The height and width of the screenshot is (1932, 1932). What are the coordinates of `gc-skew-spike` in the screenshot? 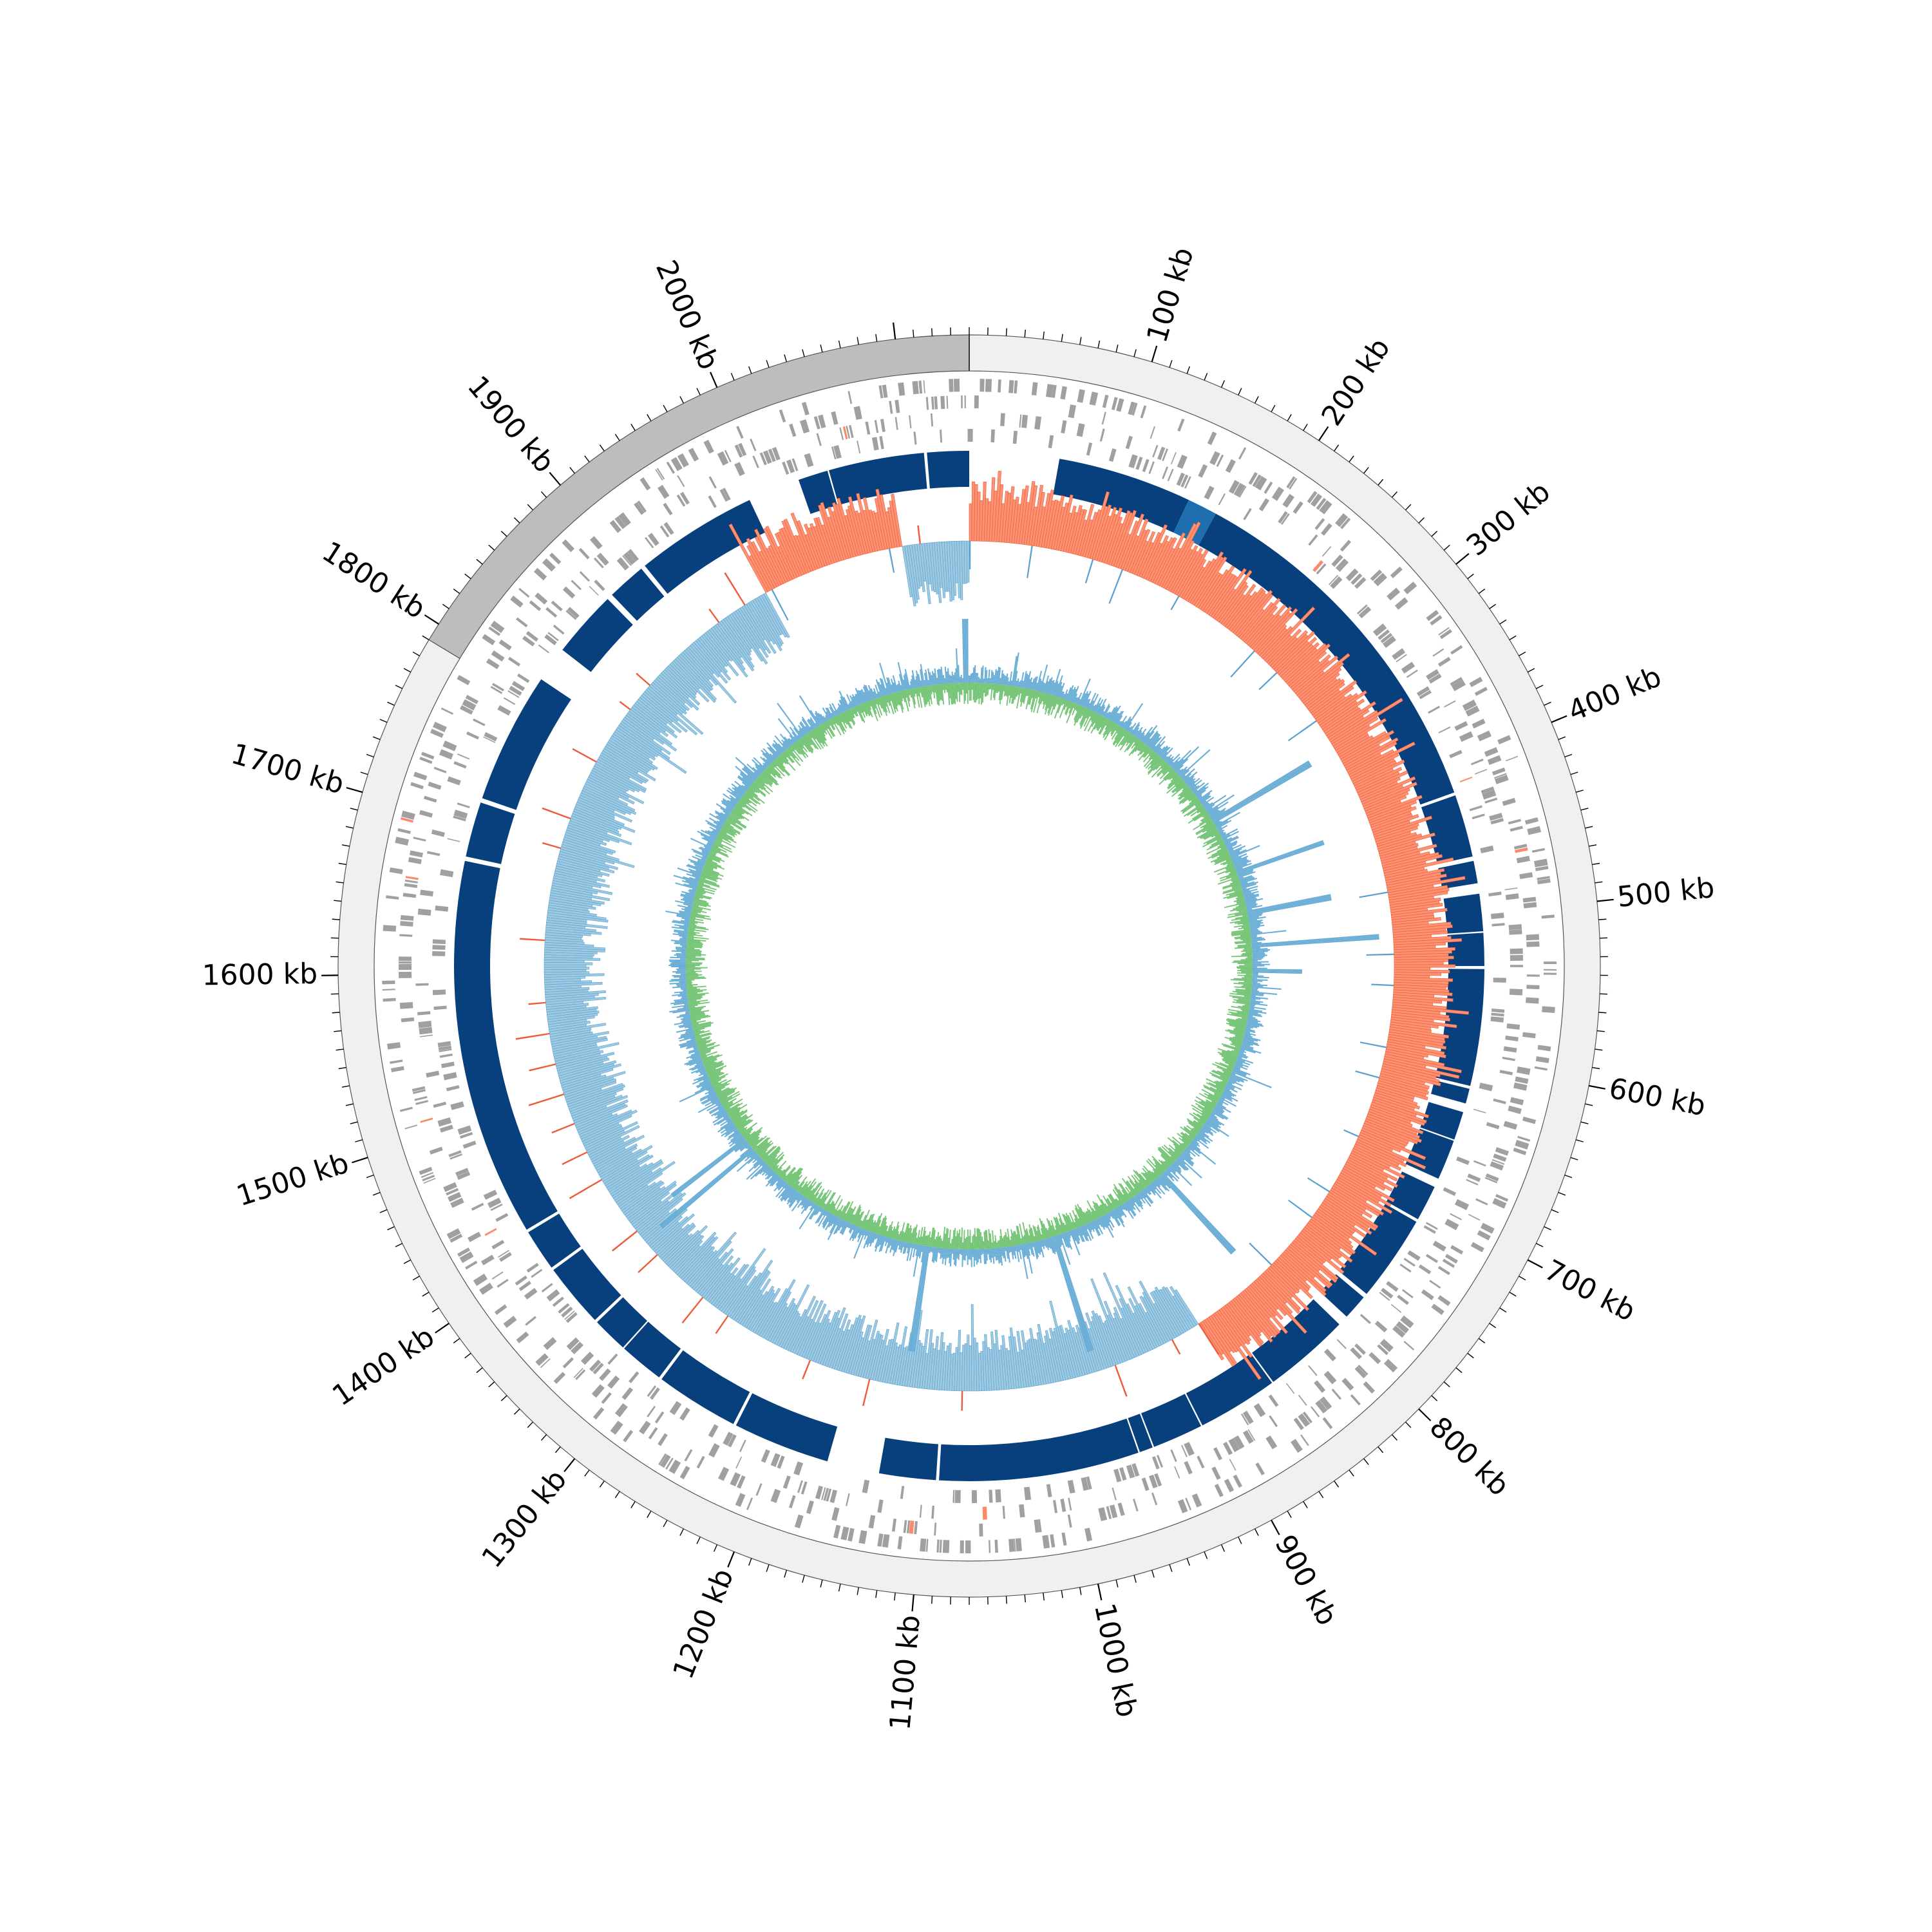 It's located at (780, 605).